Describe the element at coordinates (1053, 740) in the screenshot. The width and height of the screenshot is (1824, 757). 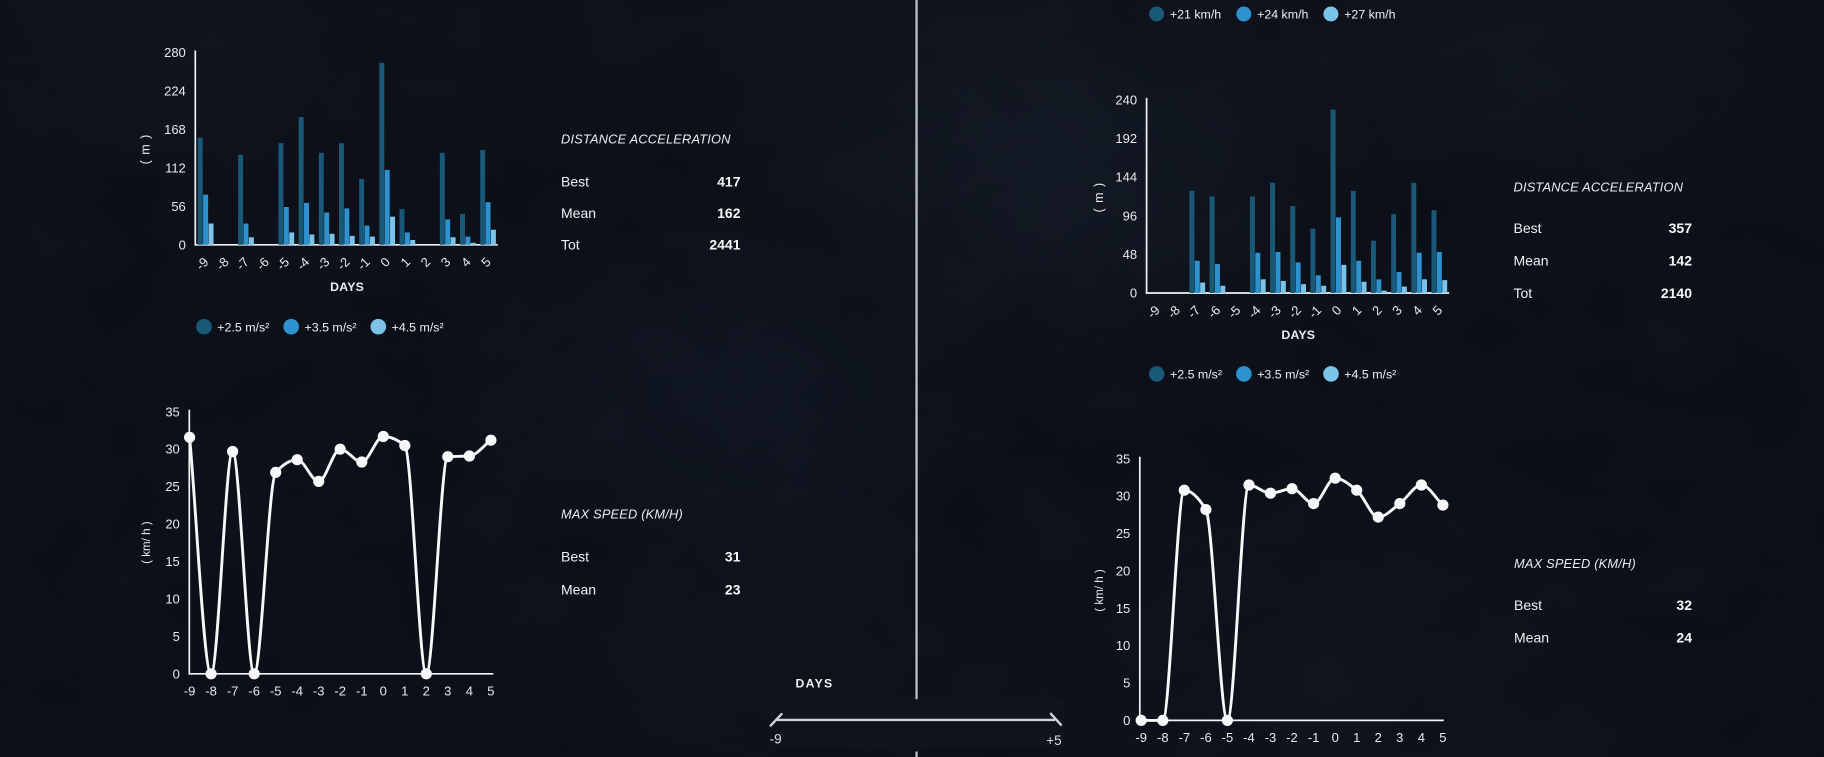
I see `svg-text: +5` at that location.